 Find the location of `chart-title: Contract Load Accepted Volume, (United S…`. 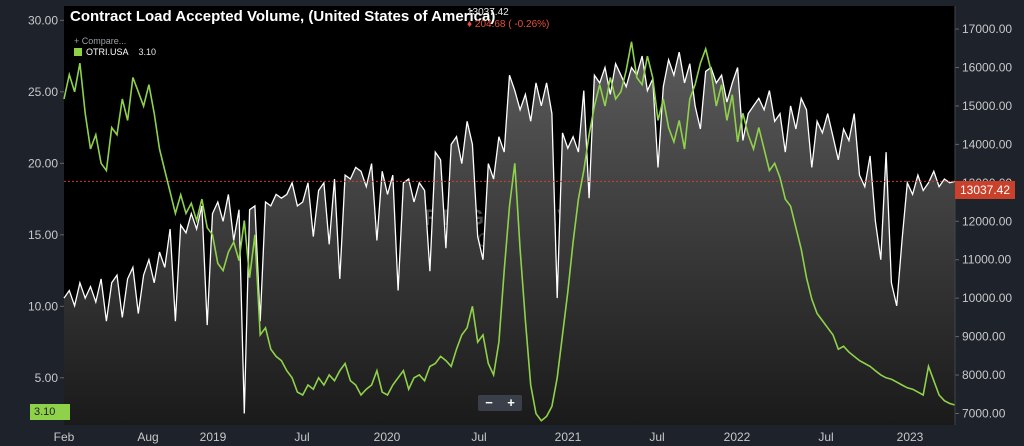

chart-title: Contract Load Accepted Volume, (United S… is located at coordinates (283, 16).